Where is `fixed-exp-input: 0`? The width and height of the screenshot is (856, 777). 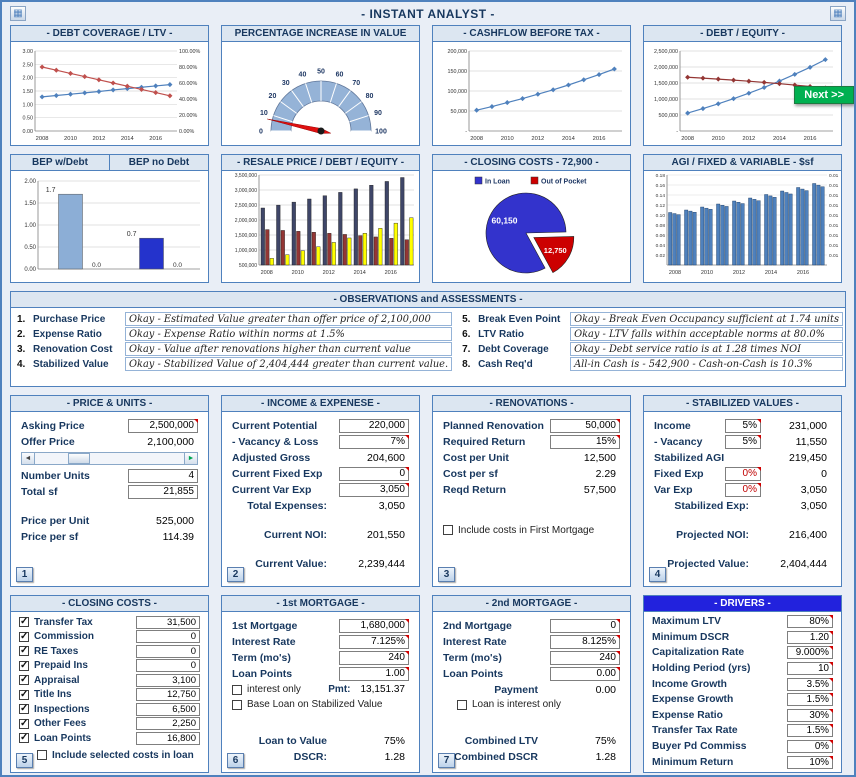
fixed-exp-input: 0 is located at coordinates (374, 474).